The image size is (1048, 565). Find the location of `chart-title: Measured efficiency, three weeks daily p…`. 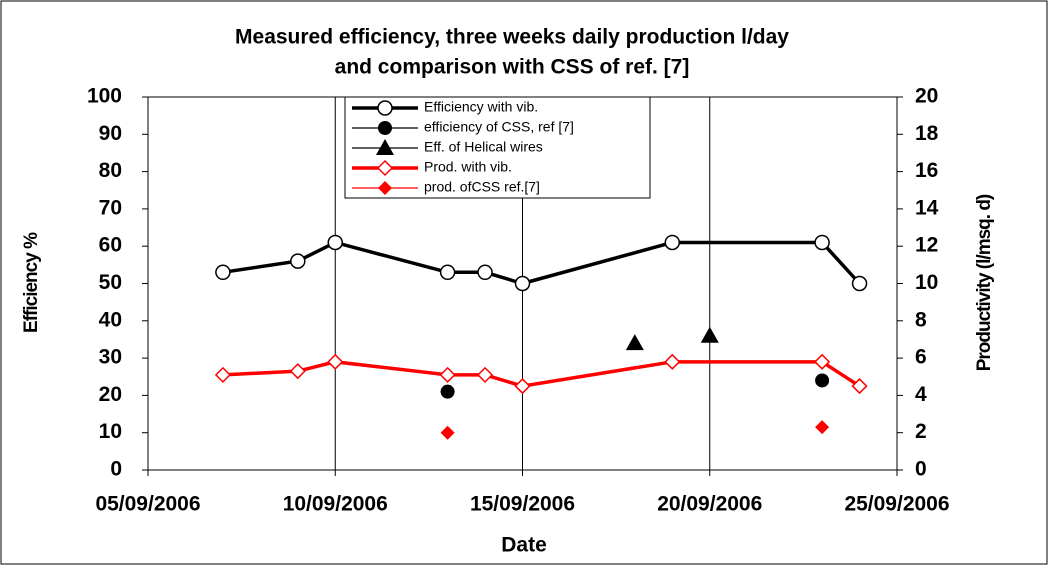

chart-title: Measured efficiency, three weeks daily p… is located at coordinates (512, 37).